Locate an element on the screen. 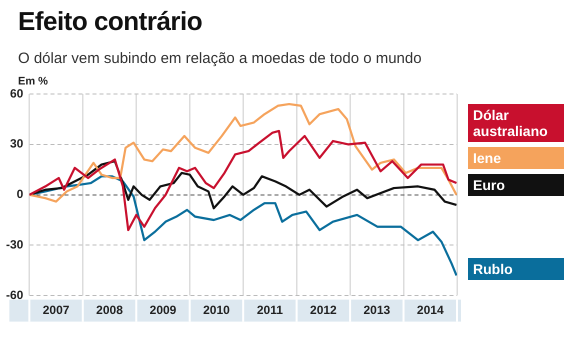 The width and height of the screenshot is (570, 351). y-tick-label: 30 is located at coordinates (17, 143).